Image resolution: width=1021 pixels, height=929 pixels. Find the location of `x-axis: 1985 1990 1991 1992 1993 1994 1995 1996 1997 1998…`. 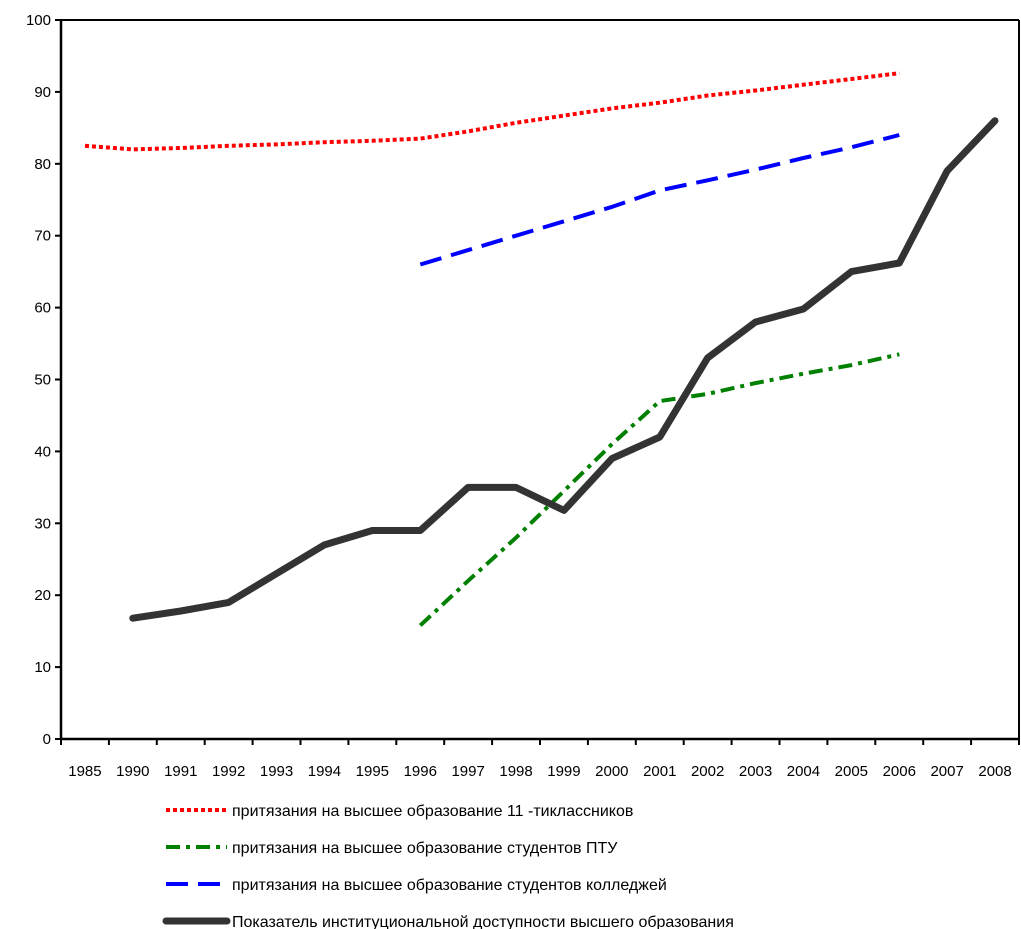

x-axis: 1985 1990 1991 1992 1993 1994 1995 1996 1997 1998… is located at coordinates (540, 759).